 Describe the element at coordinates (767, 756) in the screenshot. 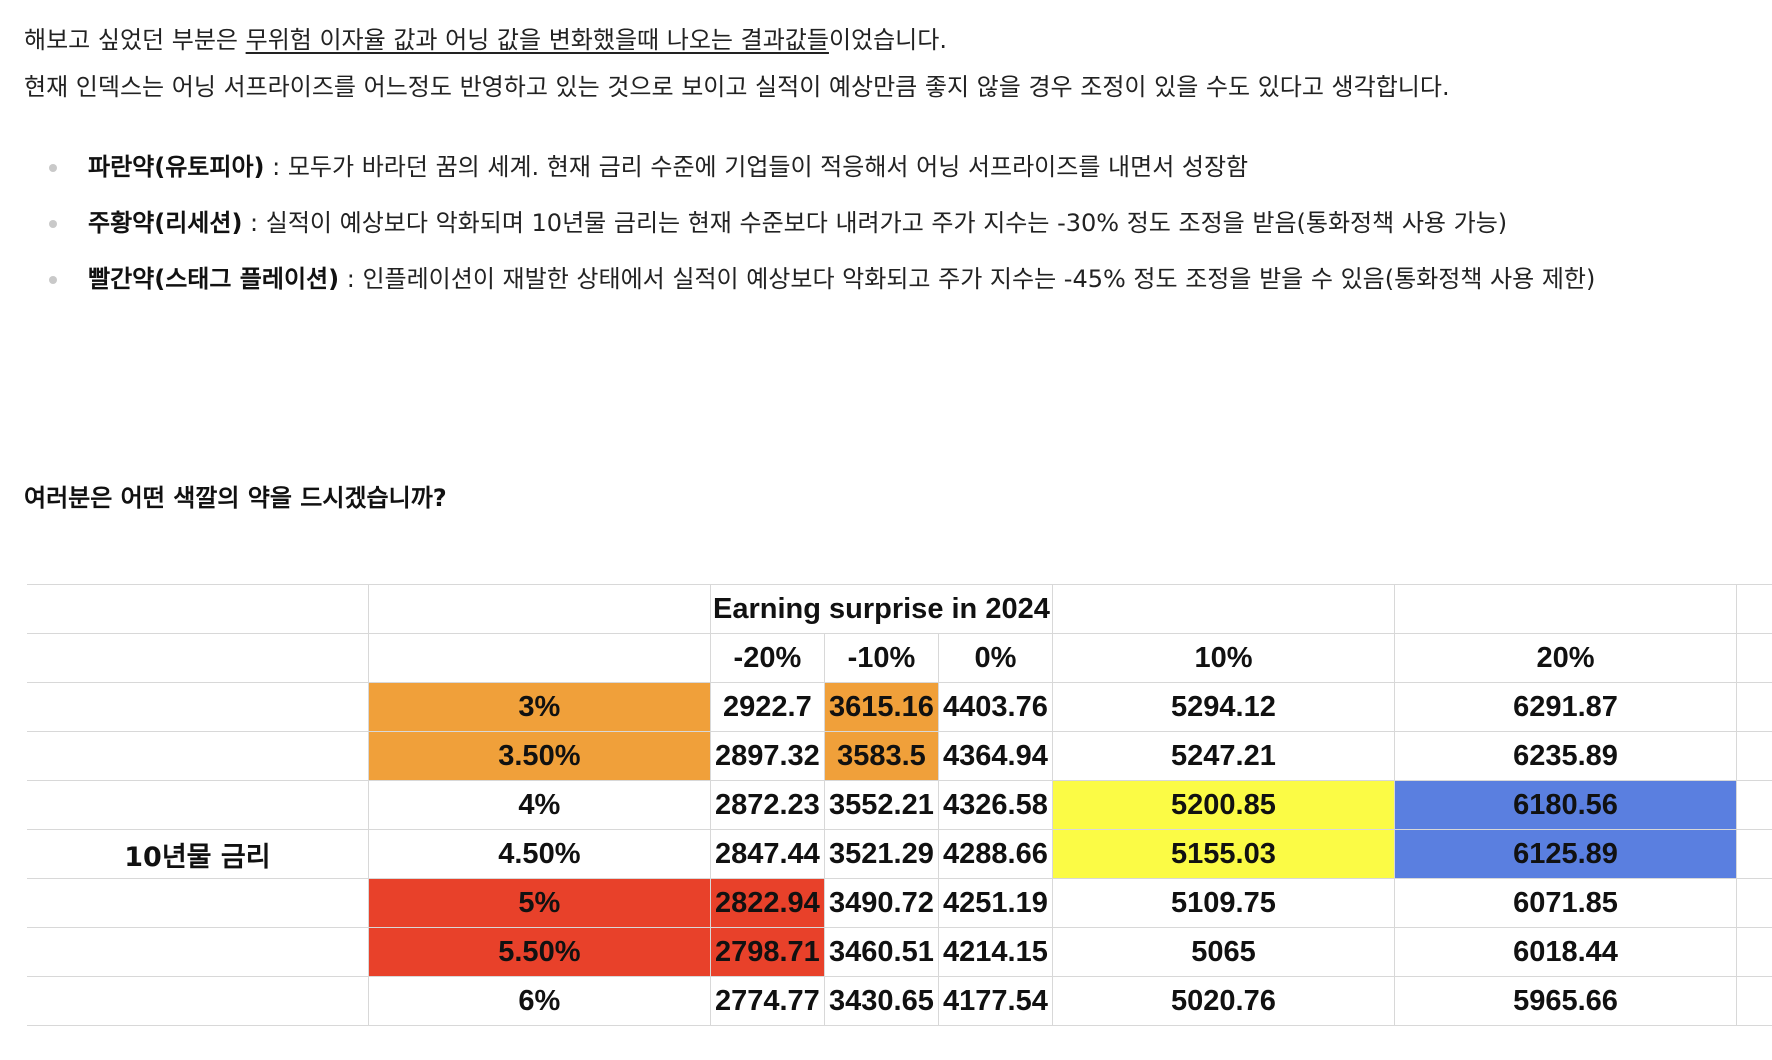

I see `value-cell: 2897.32` at that location.